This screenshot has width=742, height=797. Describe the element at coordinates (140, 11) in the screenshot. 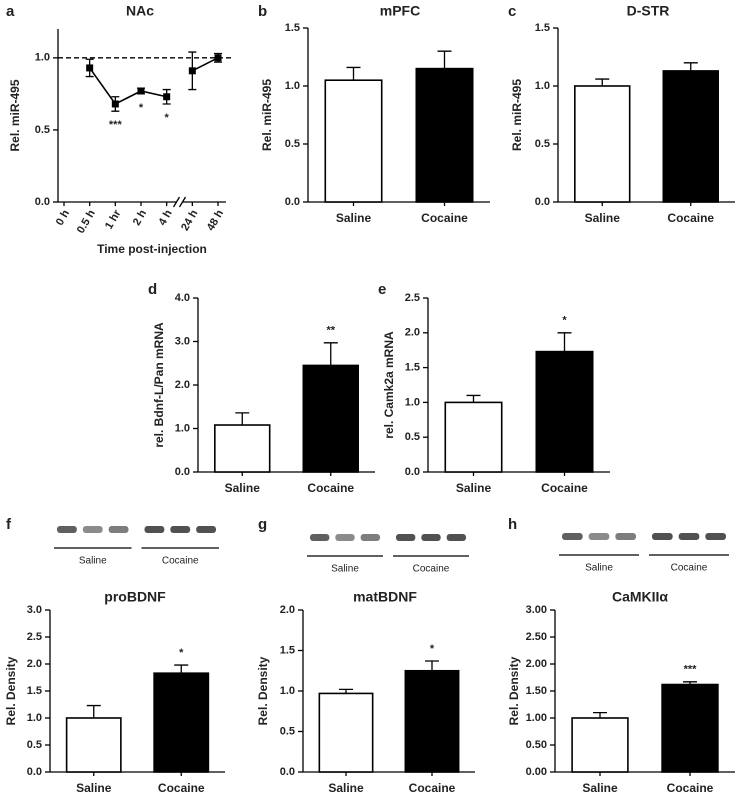

I see `chart-title: NAc` at that location.